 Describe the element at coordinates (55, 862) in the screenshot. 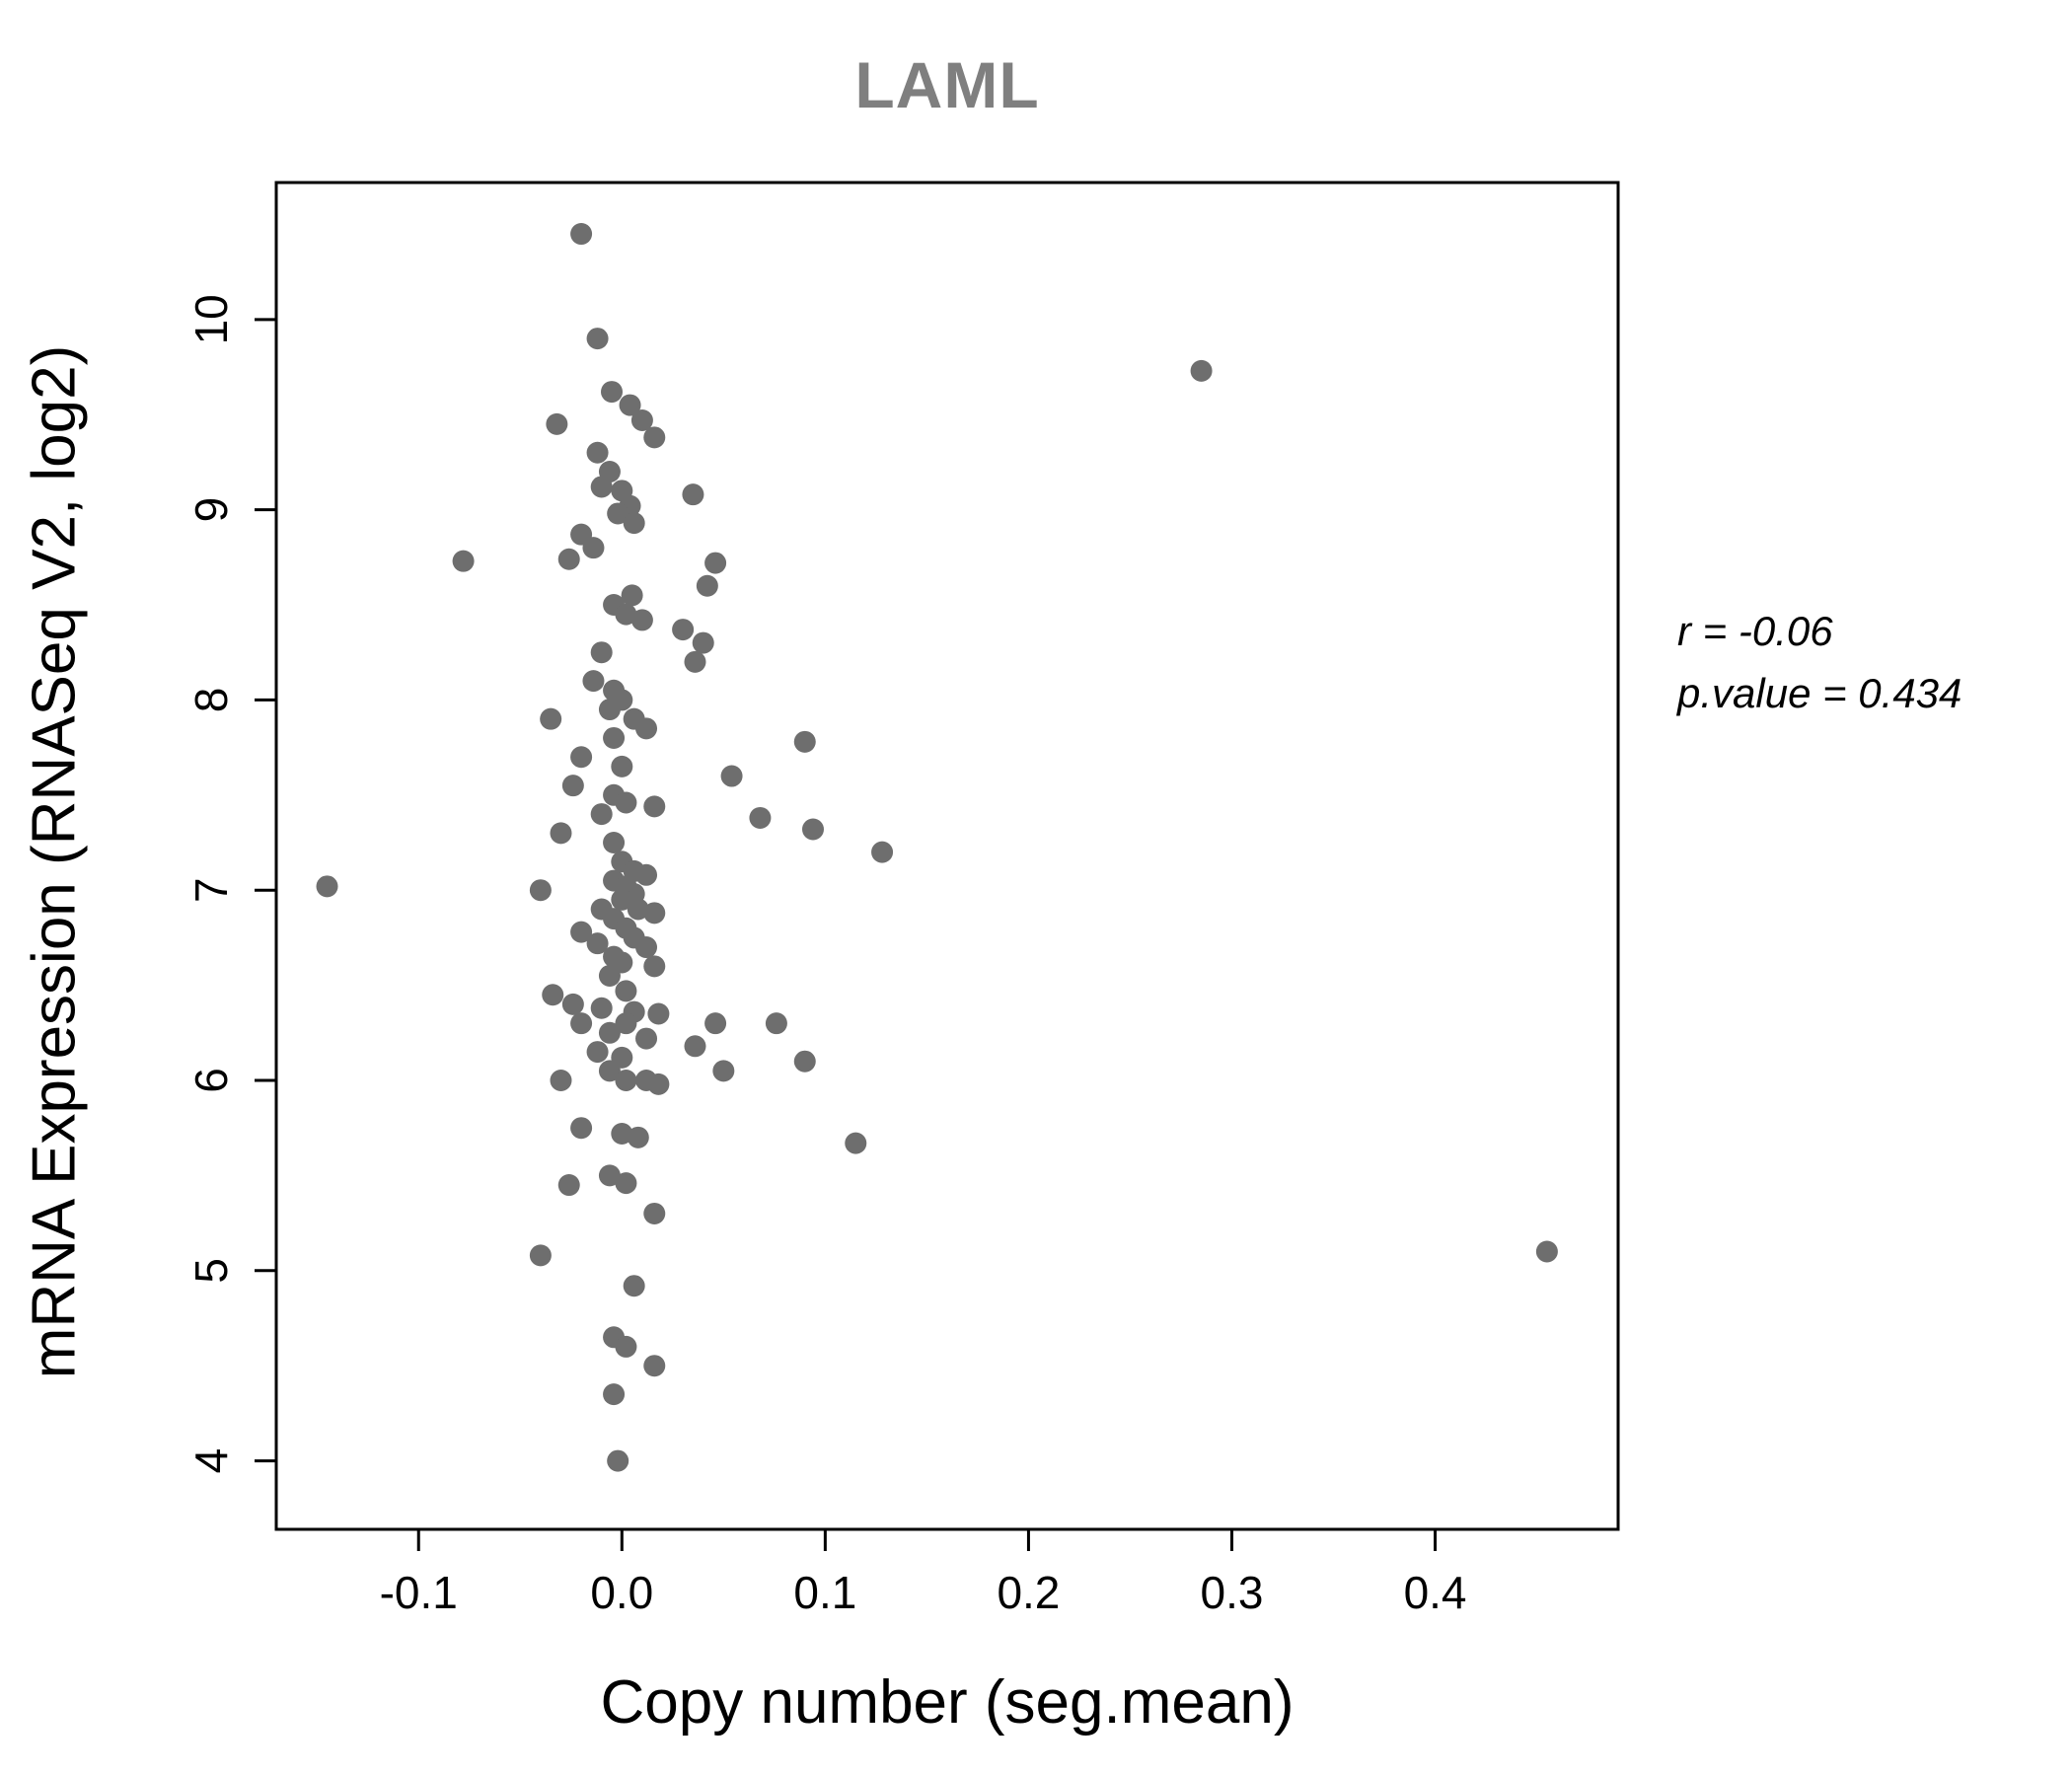

I see `y-axis-label: mRNA Expression (RNASeq V2, log2)` at that location.